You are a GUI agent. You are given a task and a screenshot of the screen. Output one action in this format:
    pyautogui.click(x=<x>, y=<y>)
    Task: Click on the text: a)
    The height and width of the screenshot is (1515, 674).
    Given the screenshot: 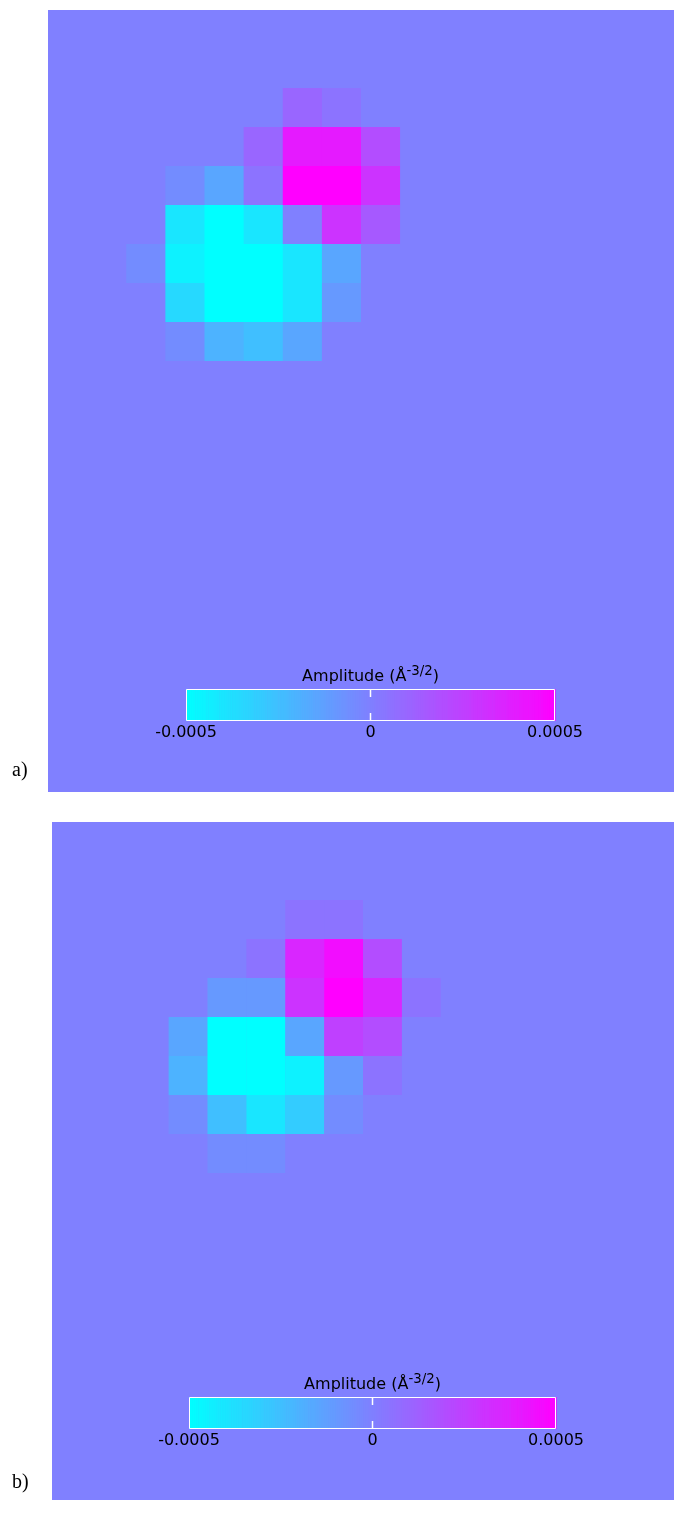 What is the action you would take?
    pyautogui.click(x=20, y=769)
    